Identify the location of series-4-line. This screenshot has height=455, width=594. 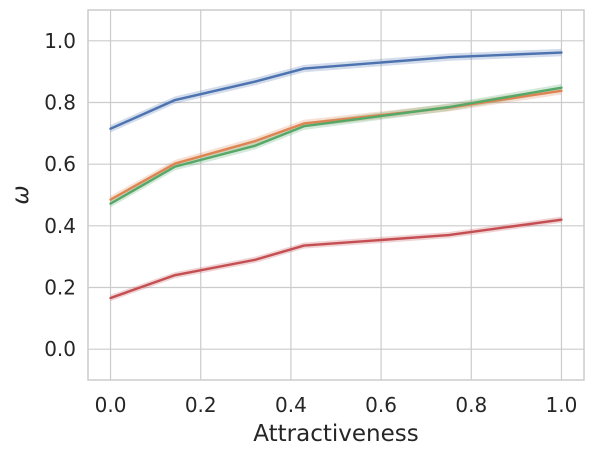
(336, 259).